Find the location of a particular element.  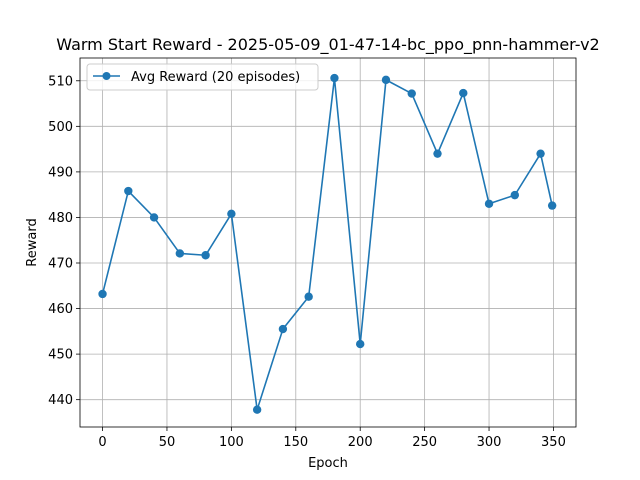

legend-marker-swatch is located at coordinates (106, 76).